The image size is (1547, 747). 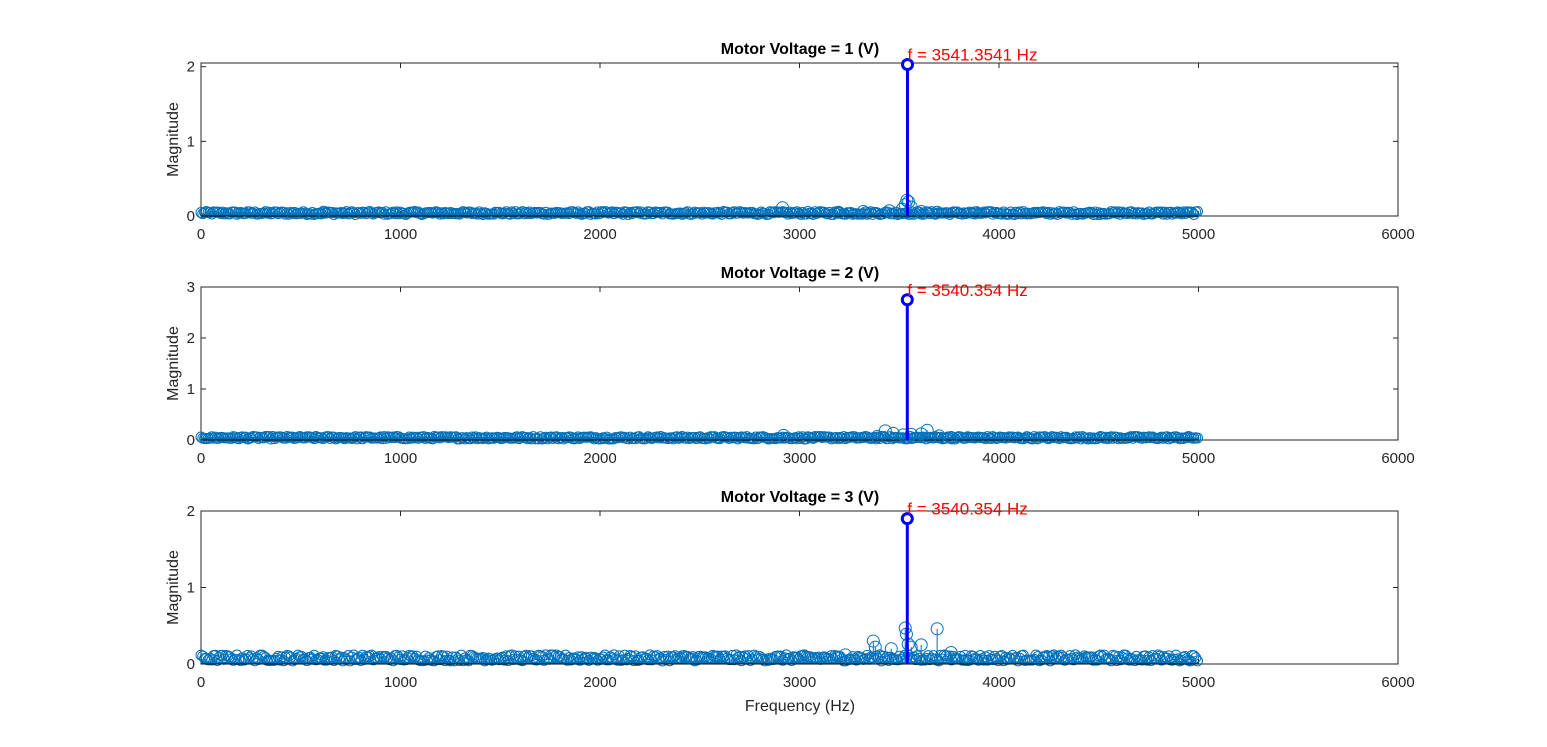 I want to click on x-tick-label: 0, so click(x=201, y=458).